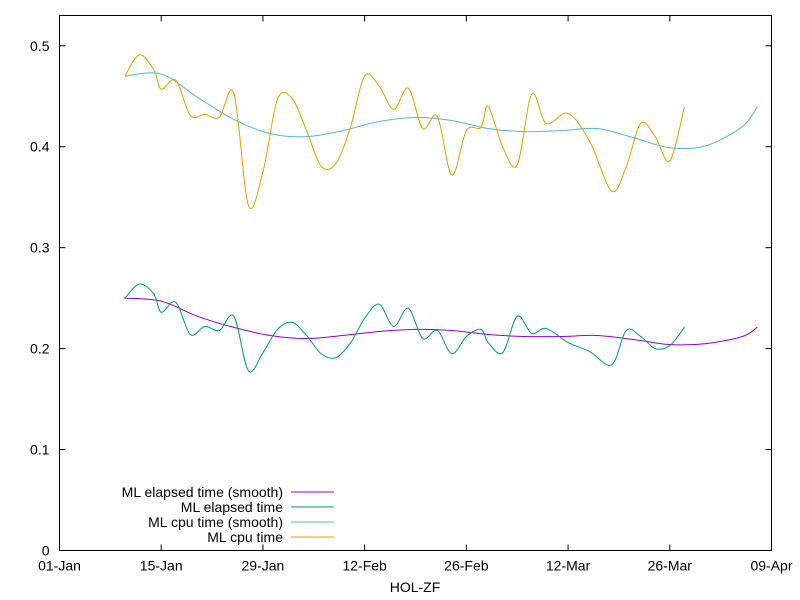 The width and height of the screenshot is (800, 600). I want to click on legend-item: ML elapsed time (smooth), so click(228, 492).